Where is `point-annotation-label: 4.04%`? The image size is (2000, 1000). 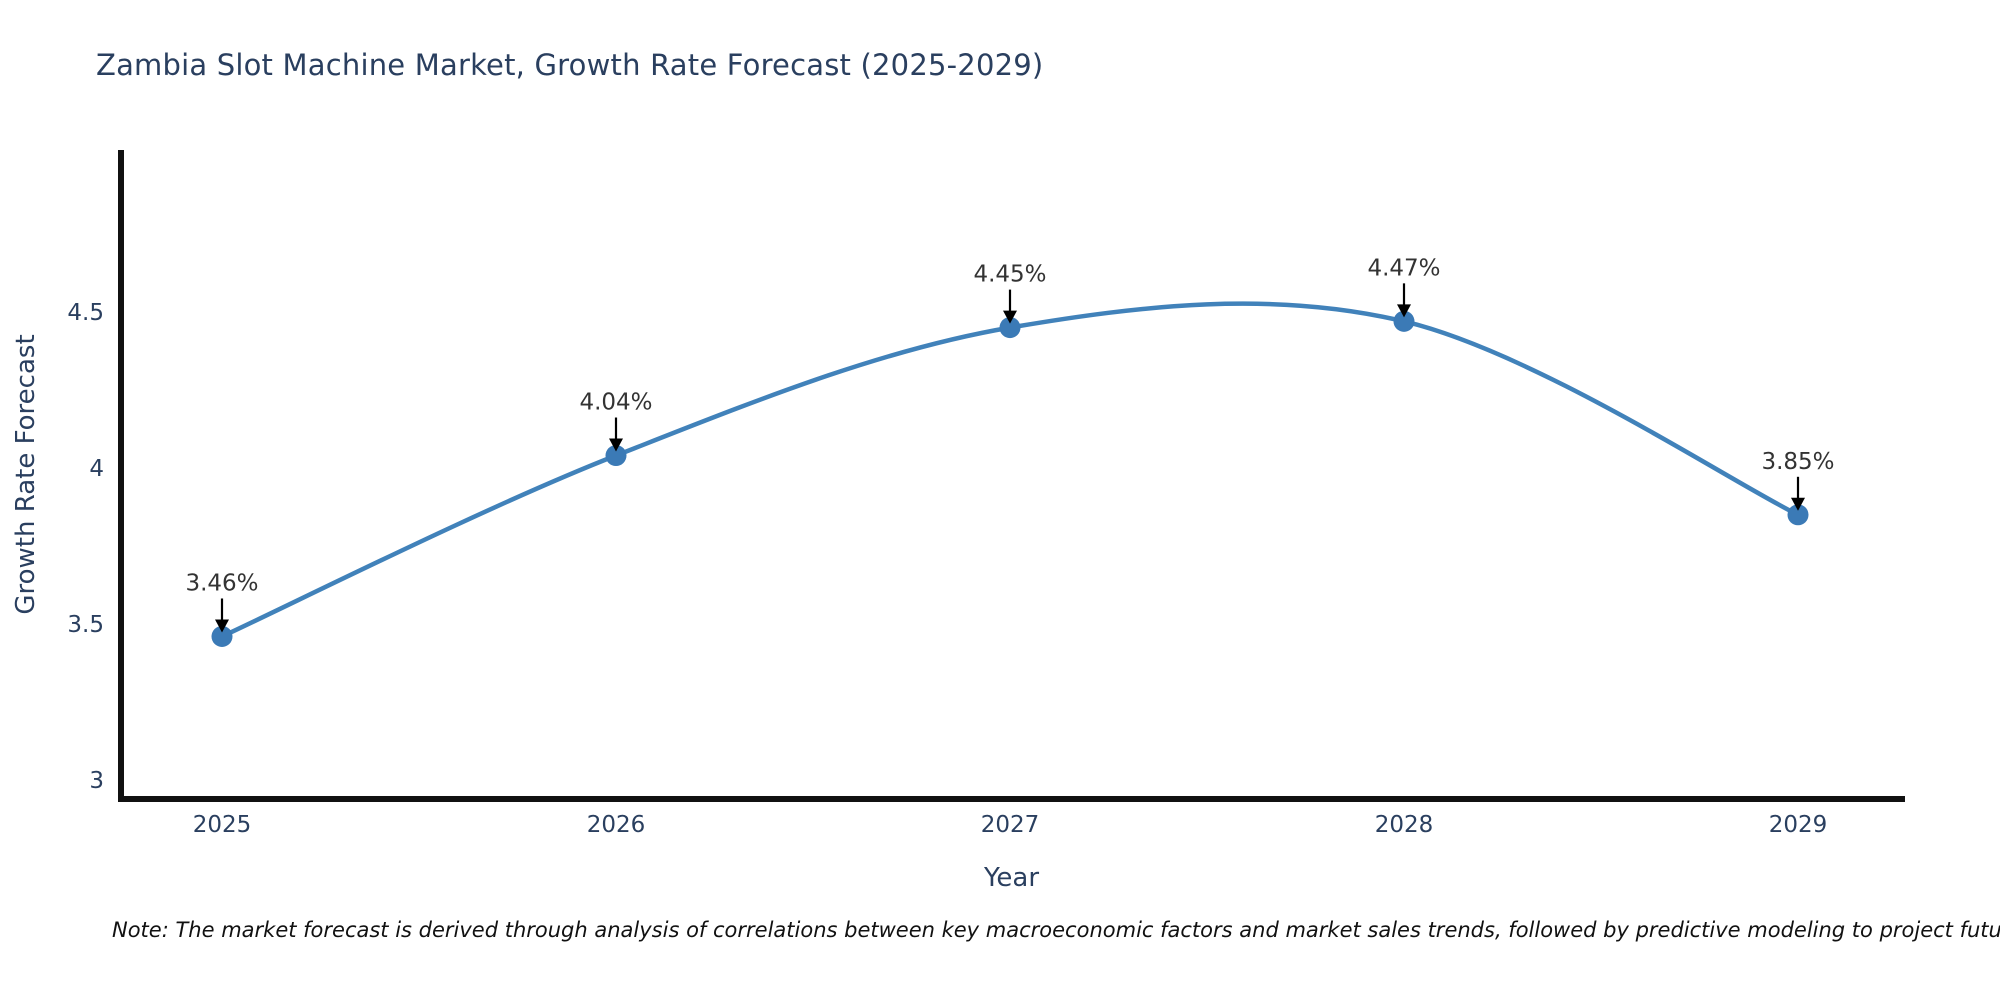 point-annotation-label: 4.04% is located at coordinates (615, 403).